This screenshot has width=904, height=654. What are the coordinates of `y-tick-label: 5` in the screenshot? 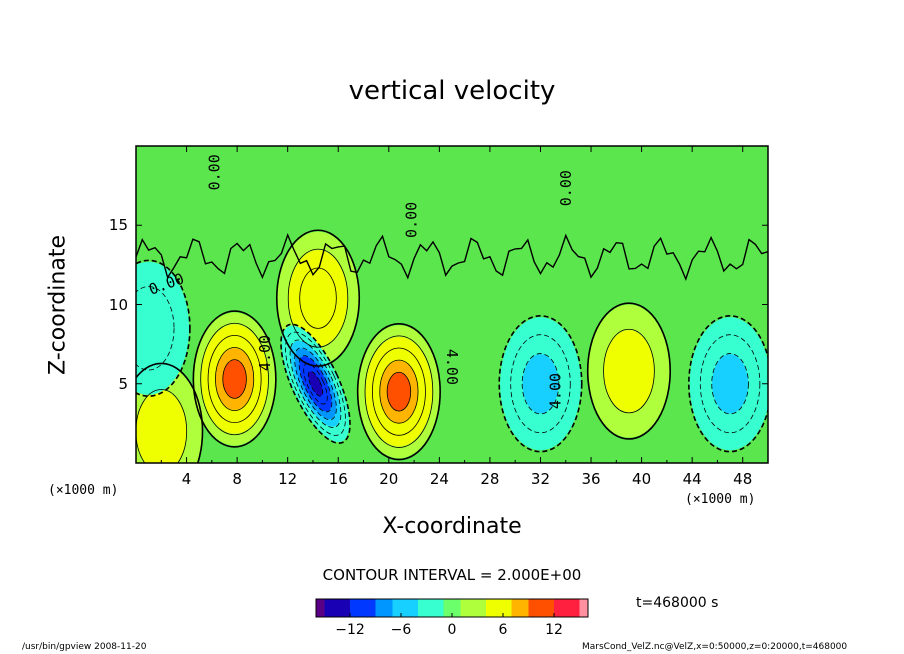 It's located at (123, 383).